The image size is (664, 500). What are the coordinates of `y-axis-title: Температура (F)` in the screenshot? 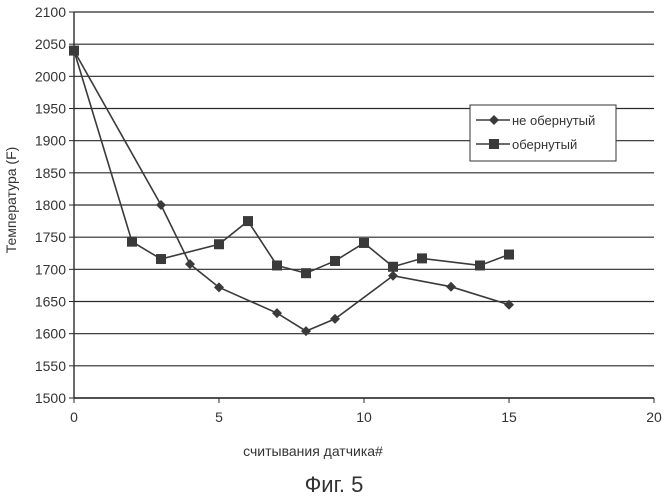 It's located at (11, 200).